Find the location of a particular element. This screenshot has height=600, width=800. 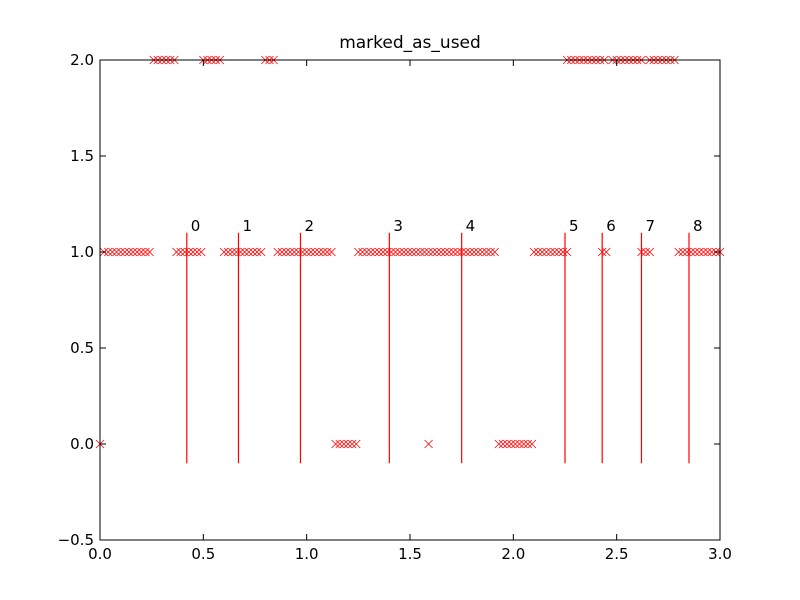

marker-label-4: 4 is located at coordinates (471, 226).